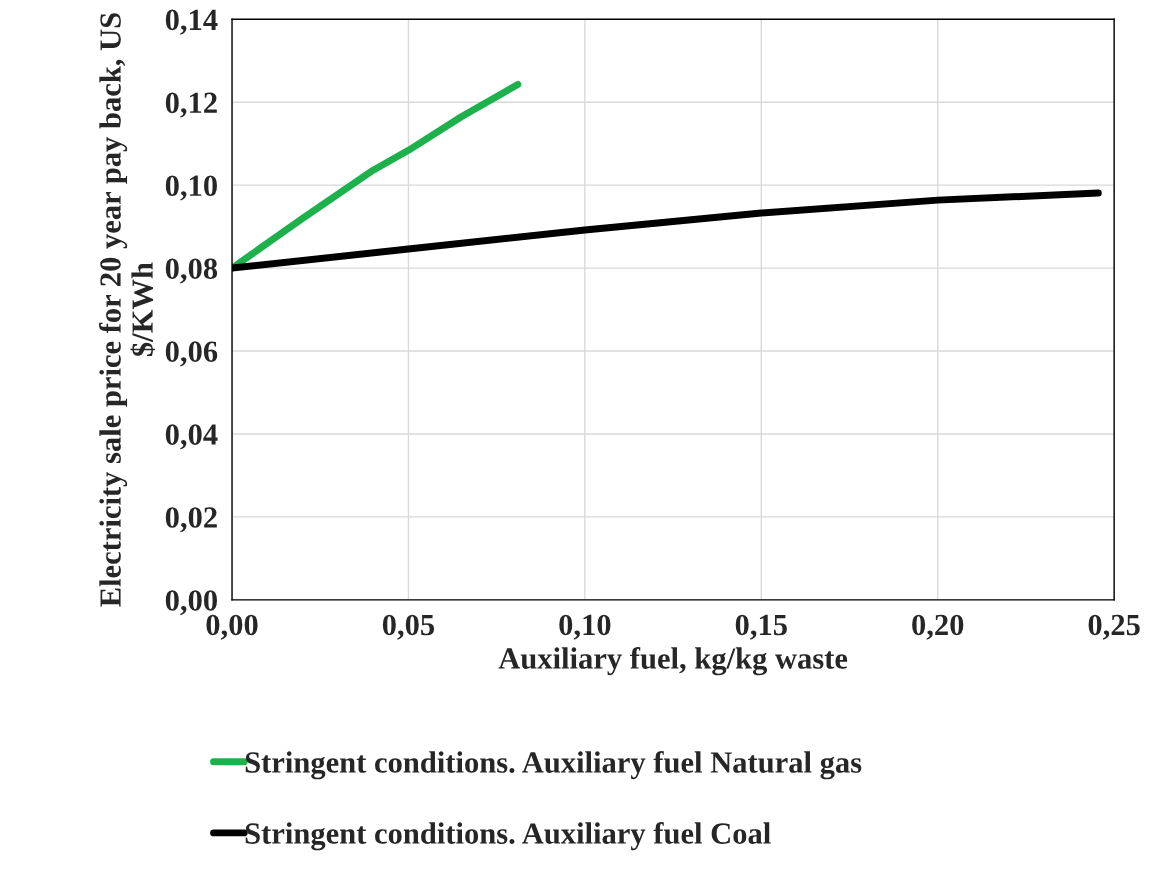  Describe the element at coordinates (127, 310) in the screenshot. I see `y-axis-title: Electricity sale price for 20 year pay back, US $/KWh` at that location.